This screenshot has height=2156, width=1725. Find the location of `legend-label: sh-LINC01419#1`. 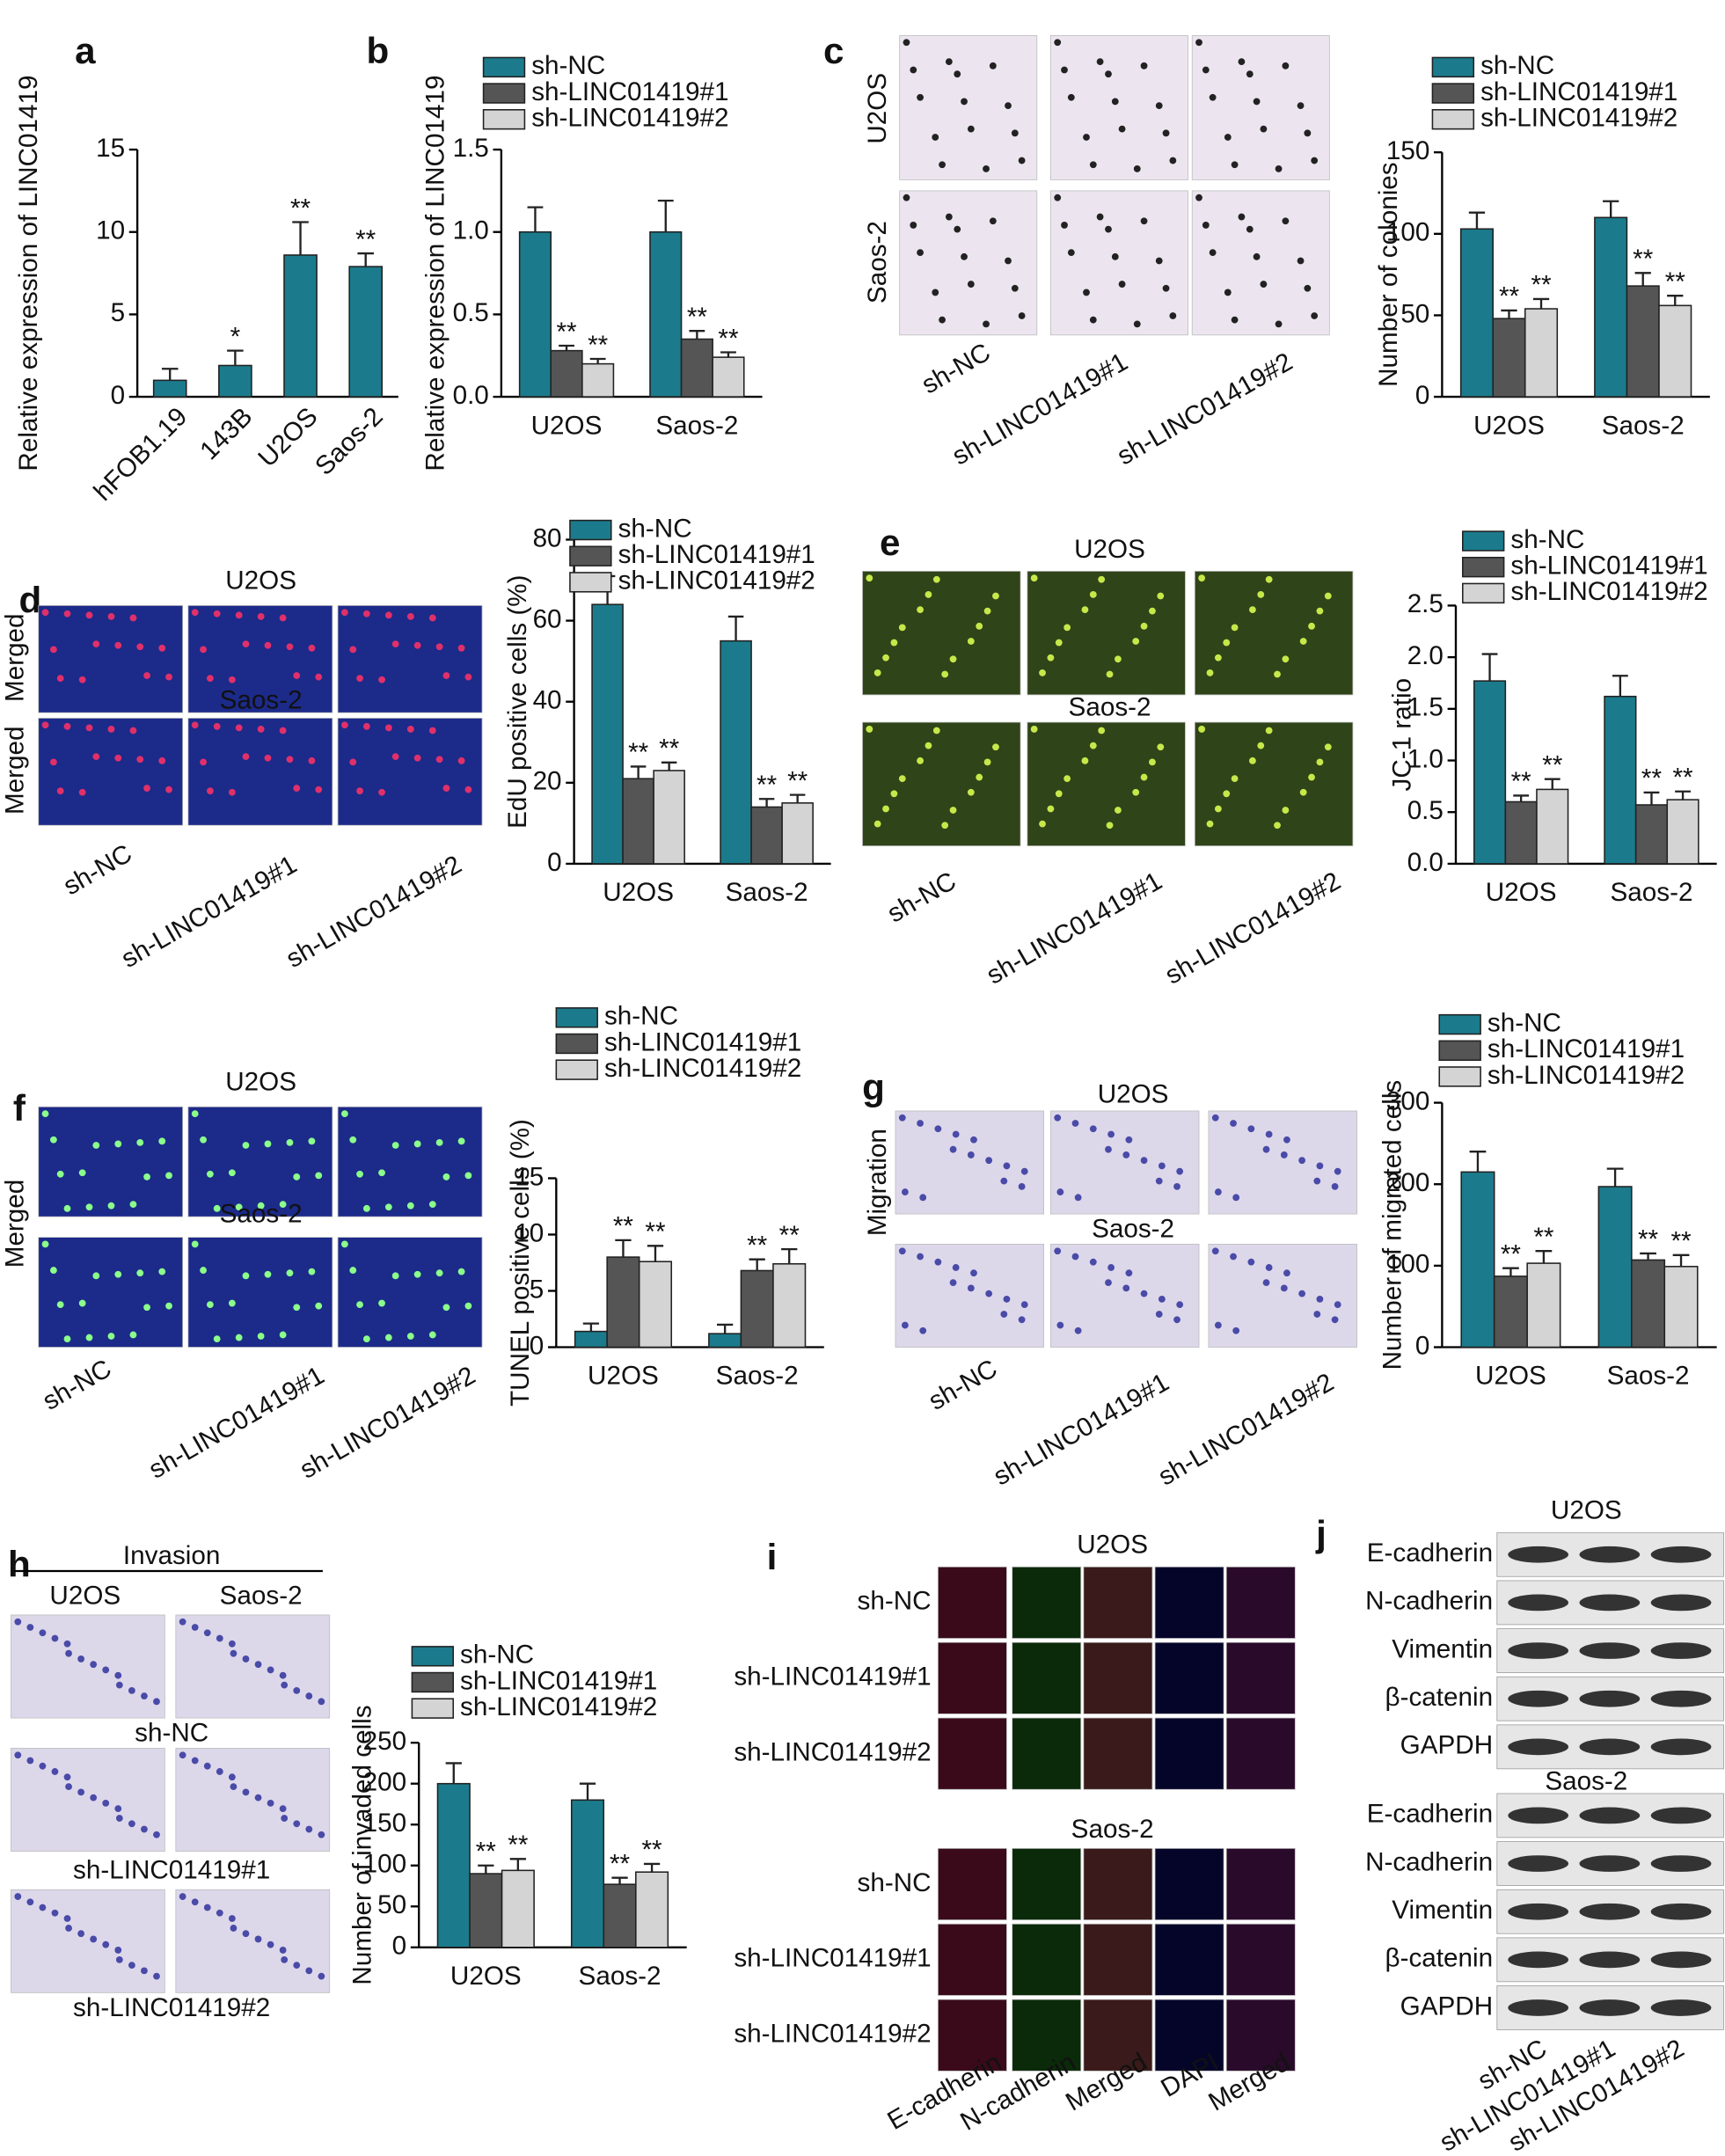

legend-label: sh-LINC01419#1 is located at coordinates (629, 91).